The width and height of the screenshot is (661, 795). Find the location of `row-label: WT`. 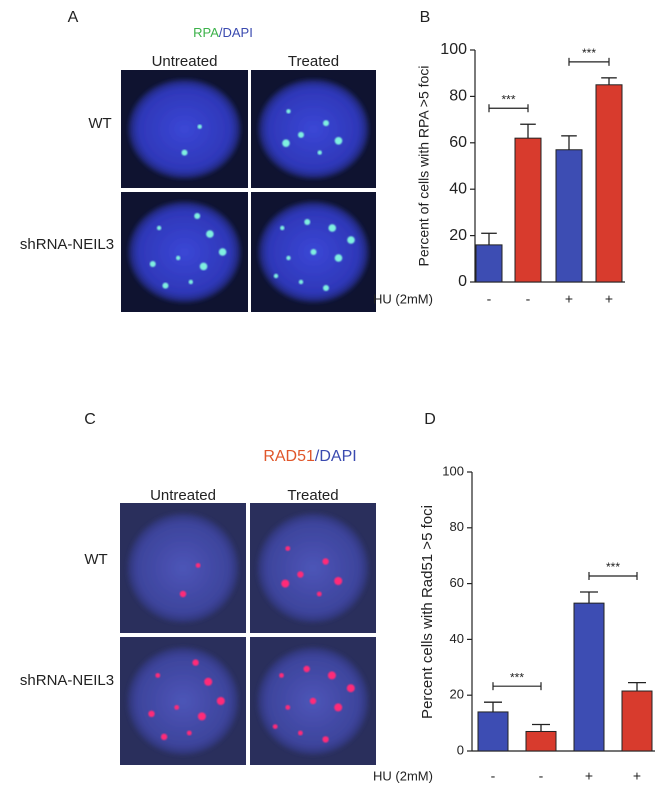

row-label: WT is located at coordinates (95, 559).